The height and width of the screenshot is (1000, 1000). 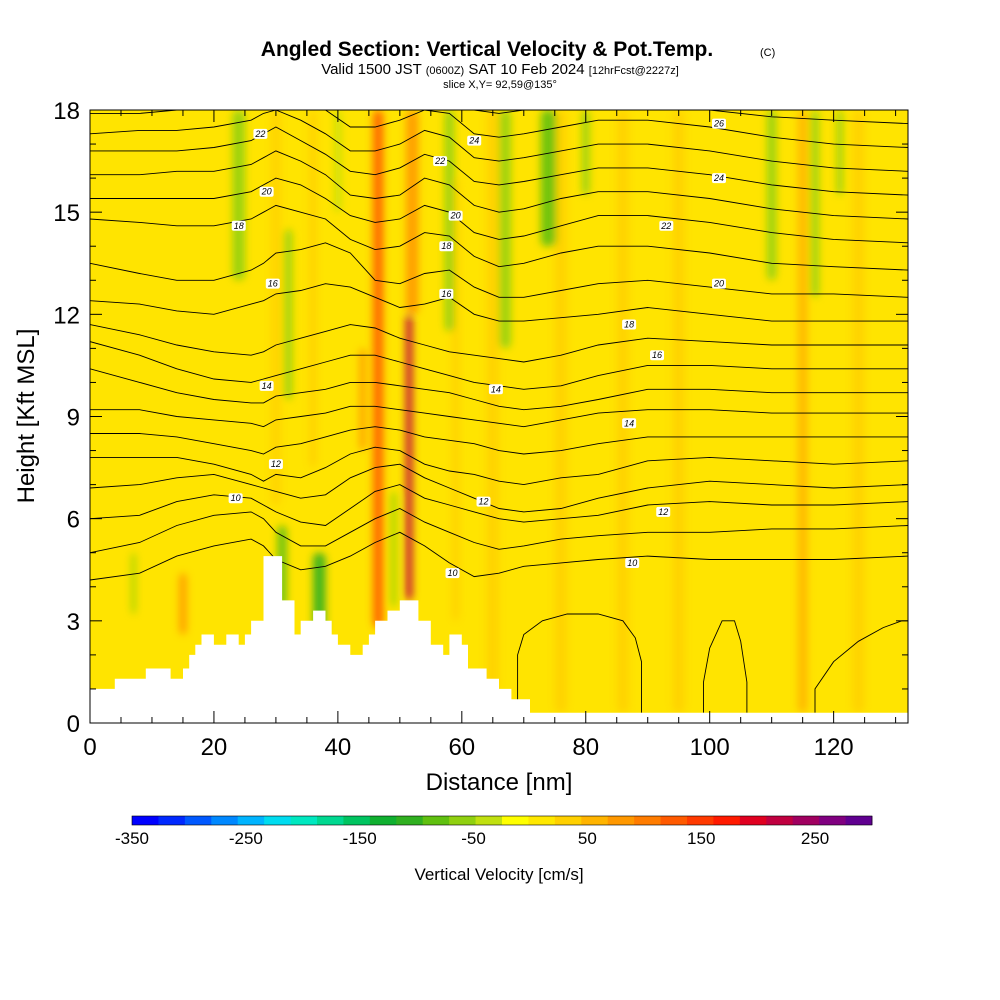 What do you see at coordinates (585, 747) in the screenshot?
I see `x-tick-label-4: 80` at bounding box center [585, 747].